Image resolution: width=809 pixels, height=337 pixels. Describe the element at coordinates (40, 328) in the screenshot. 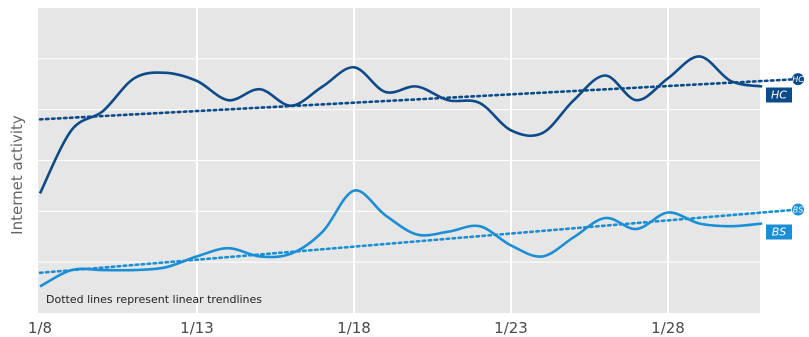

I see `x-tick-label: 1/8` at that location.